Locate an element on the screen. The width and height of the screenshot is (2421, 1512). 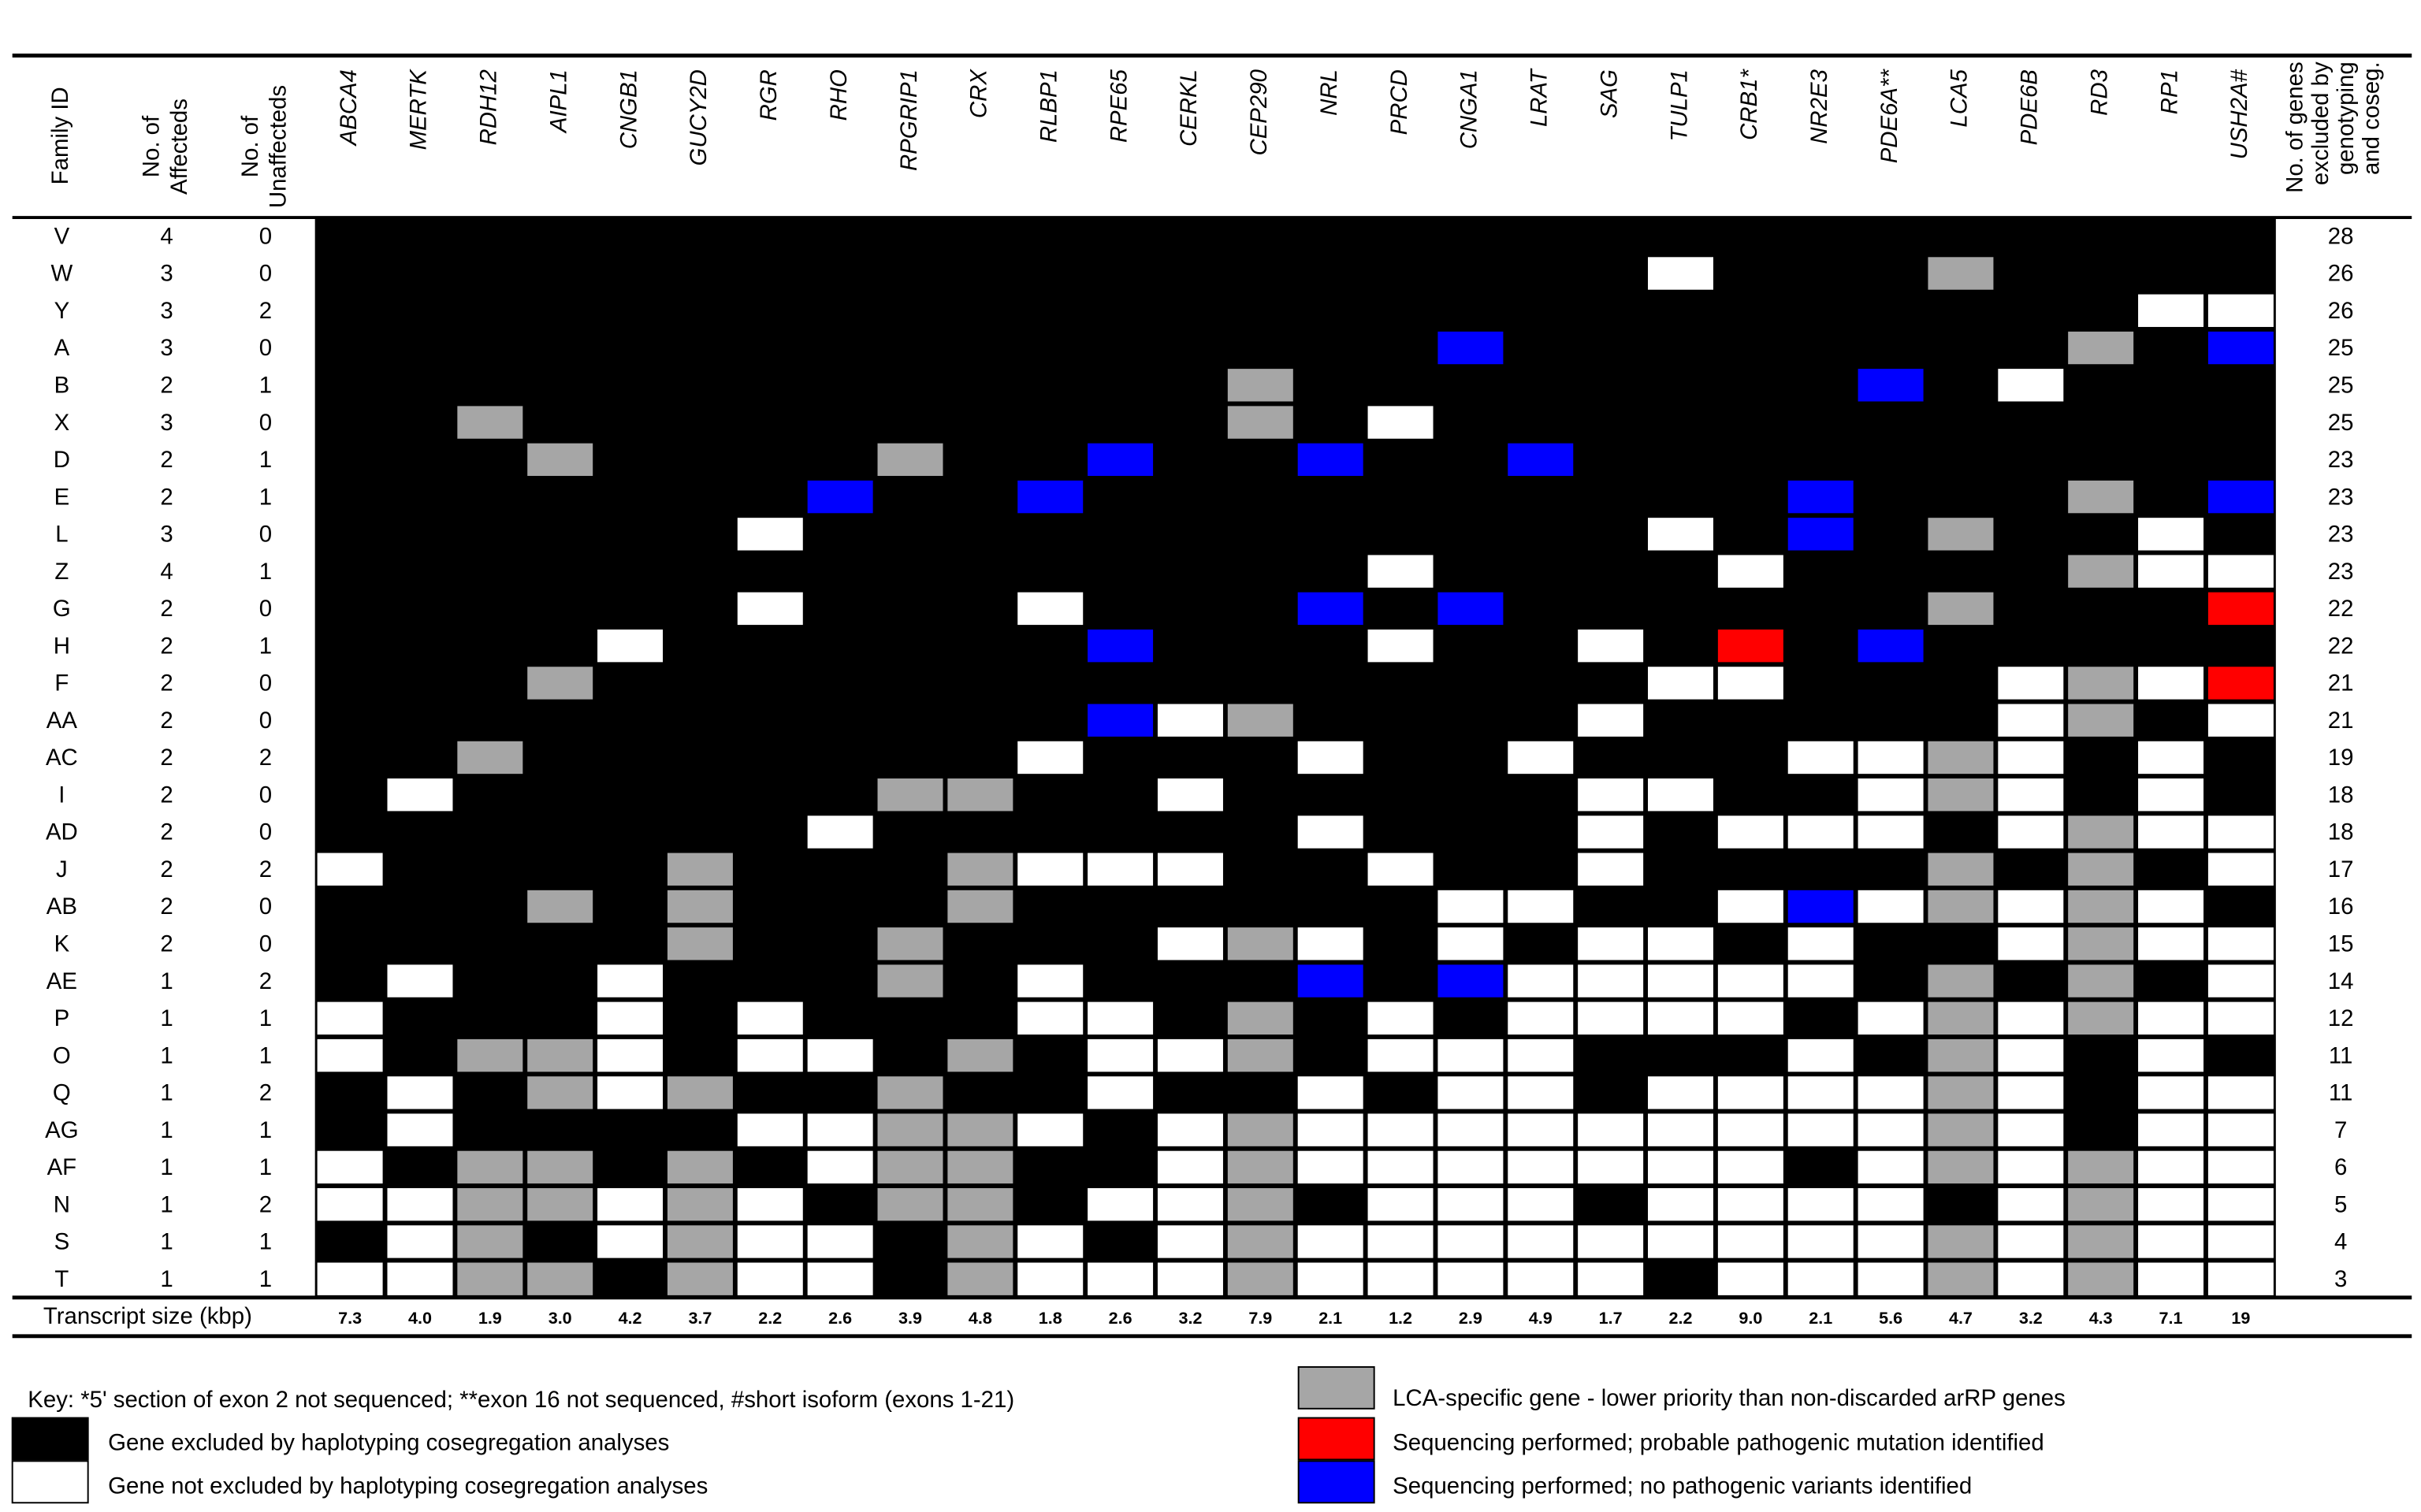
family-id: D is located at coordinates (62, 460).